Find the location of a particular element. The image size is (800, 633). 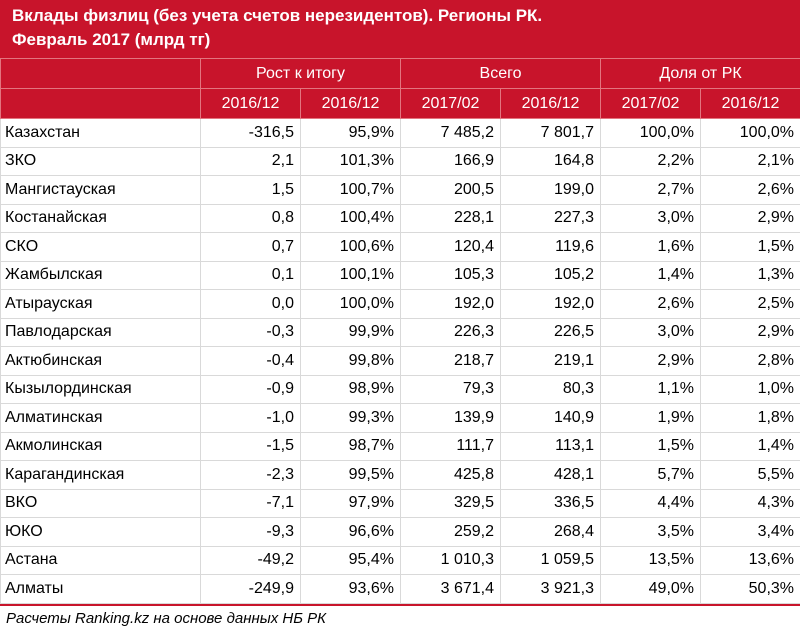

value-cell: 164,8 is located at coordinates (550, 161).